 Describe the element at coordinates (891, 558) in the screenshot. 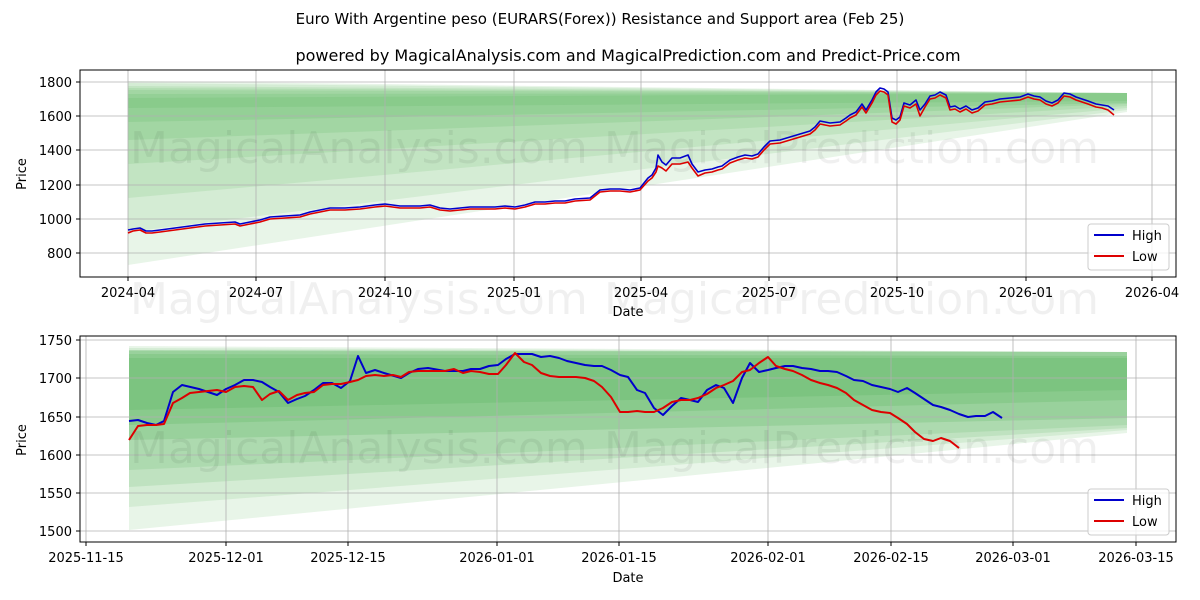

I see `bottom-xtick-label: 2026-02-15` at that location.